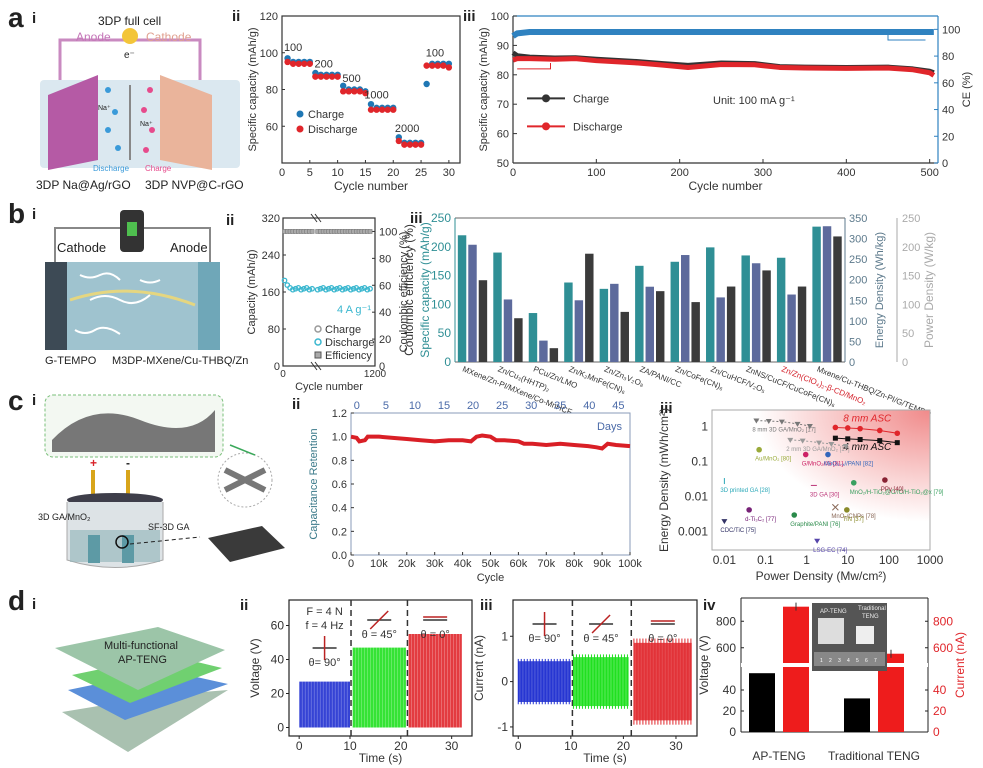 The height and width of the screenshot is (768, 983). What do you see at coordinates (132, 229) in the screenshot?
I see `battery-icon` at bounding box center [132, 229].